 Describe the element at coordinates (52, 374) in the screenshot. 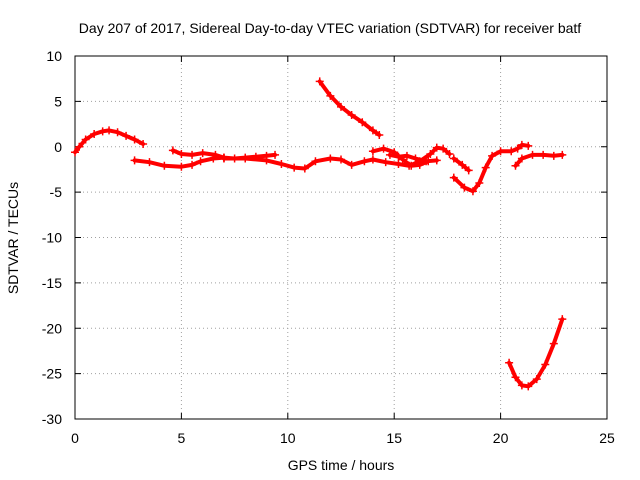

I see `y-tick-label: -25` at that location.